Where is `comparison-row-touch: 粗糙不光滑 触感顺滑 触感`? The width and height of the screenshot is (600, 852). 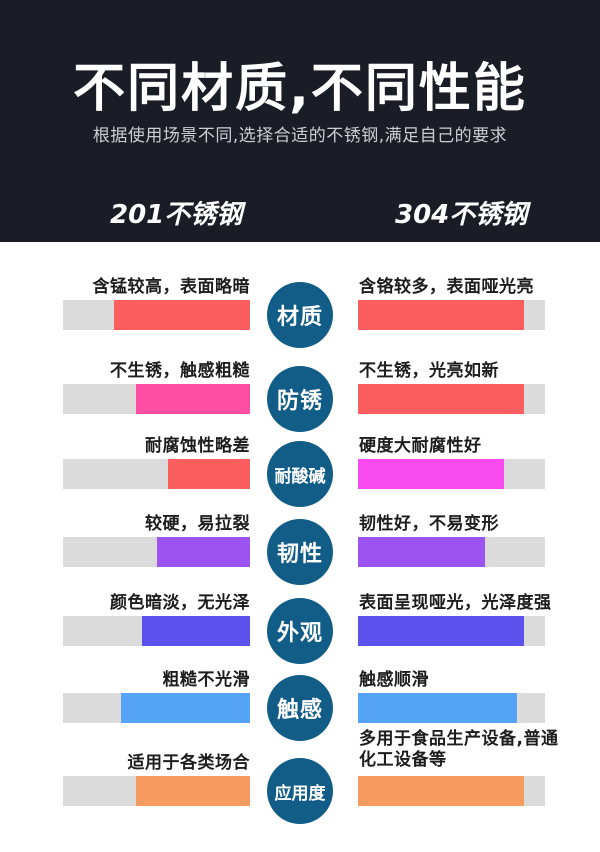 comparison-row-touch: 粗糙不光滑 触感顺滑 触感 is located at coordinates (300, 704).